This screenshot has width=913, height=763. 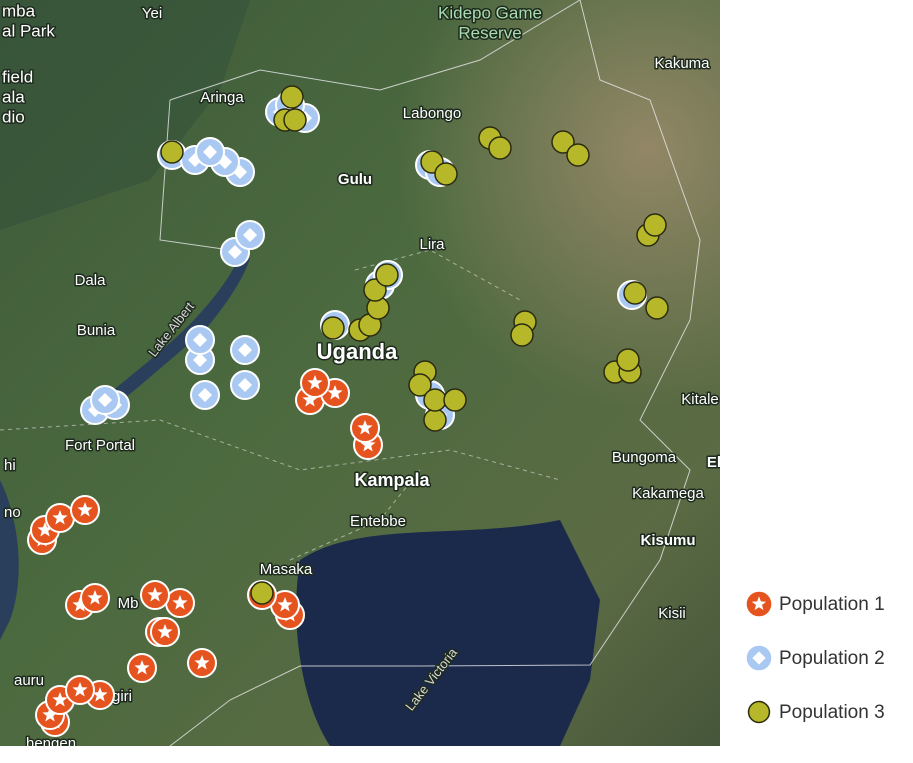 What do you see at coordinates (171, 336) in the screenshot?
I see `lake-albert` at bounding box center [171, 336].